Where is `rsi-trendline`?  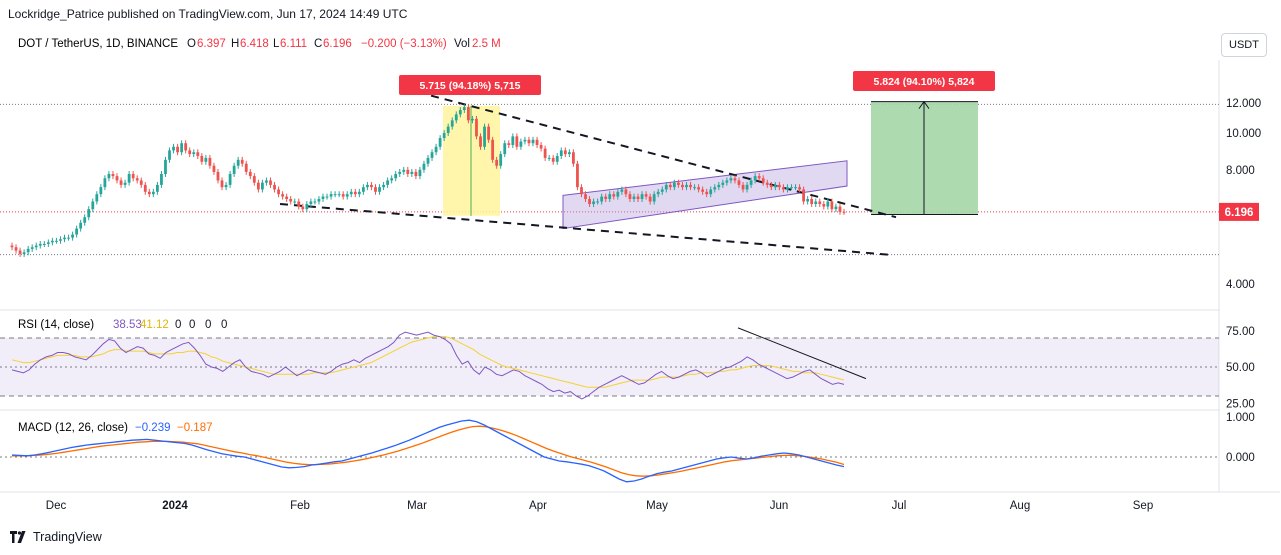 rsi-trendline is located at coordinates (802, 353).